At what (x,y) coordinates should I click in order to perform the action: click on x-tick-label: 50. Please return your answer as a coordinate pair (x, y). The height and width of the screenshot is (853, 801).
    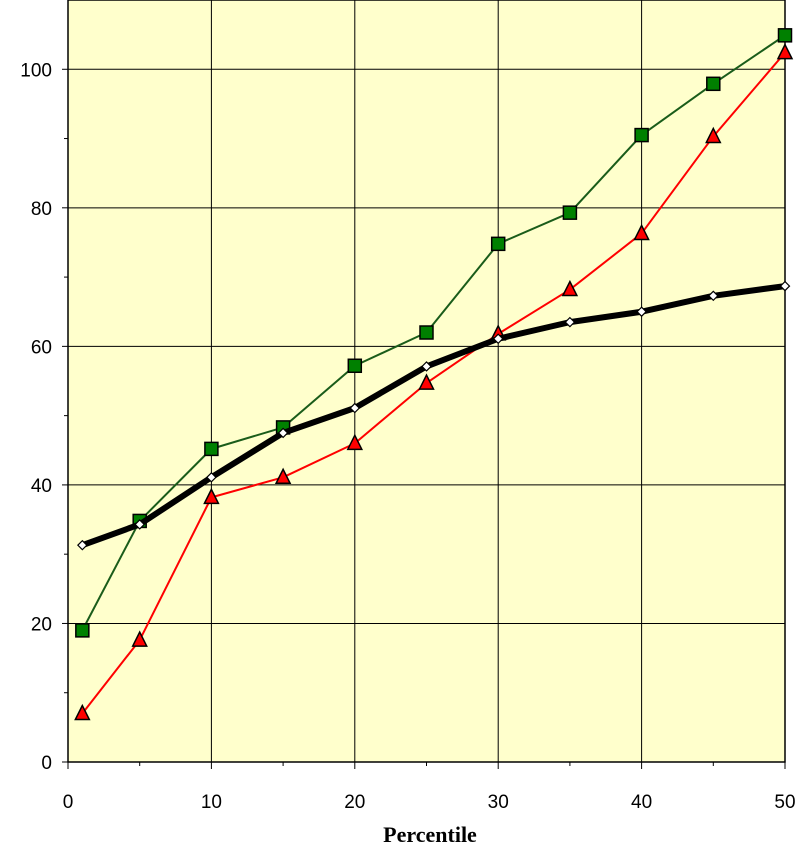
    Looking at the image, I should click on (784, 802).